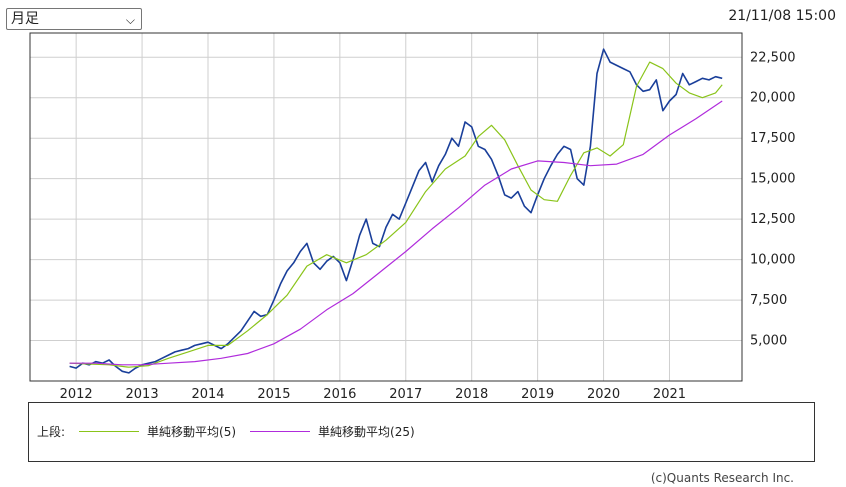 The width and height of the screenshot is (846, 487). I want to click on timestamp: 21/11/08 15:00, so click(782, 16).